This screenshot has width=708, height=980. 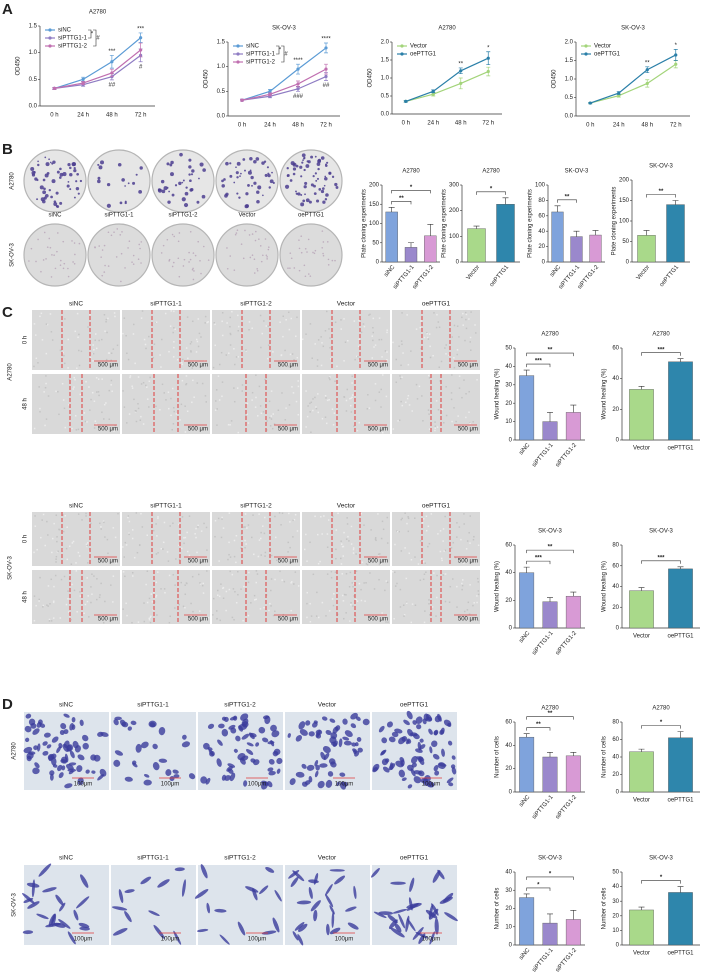 What do you see at coordinates (65, 31) in the screenshot?
I see `legend-label: siNC` at bounding box center [65, 31].